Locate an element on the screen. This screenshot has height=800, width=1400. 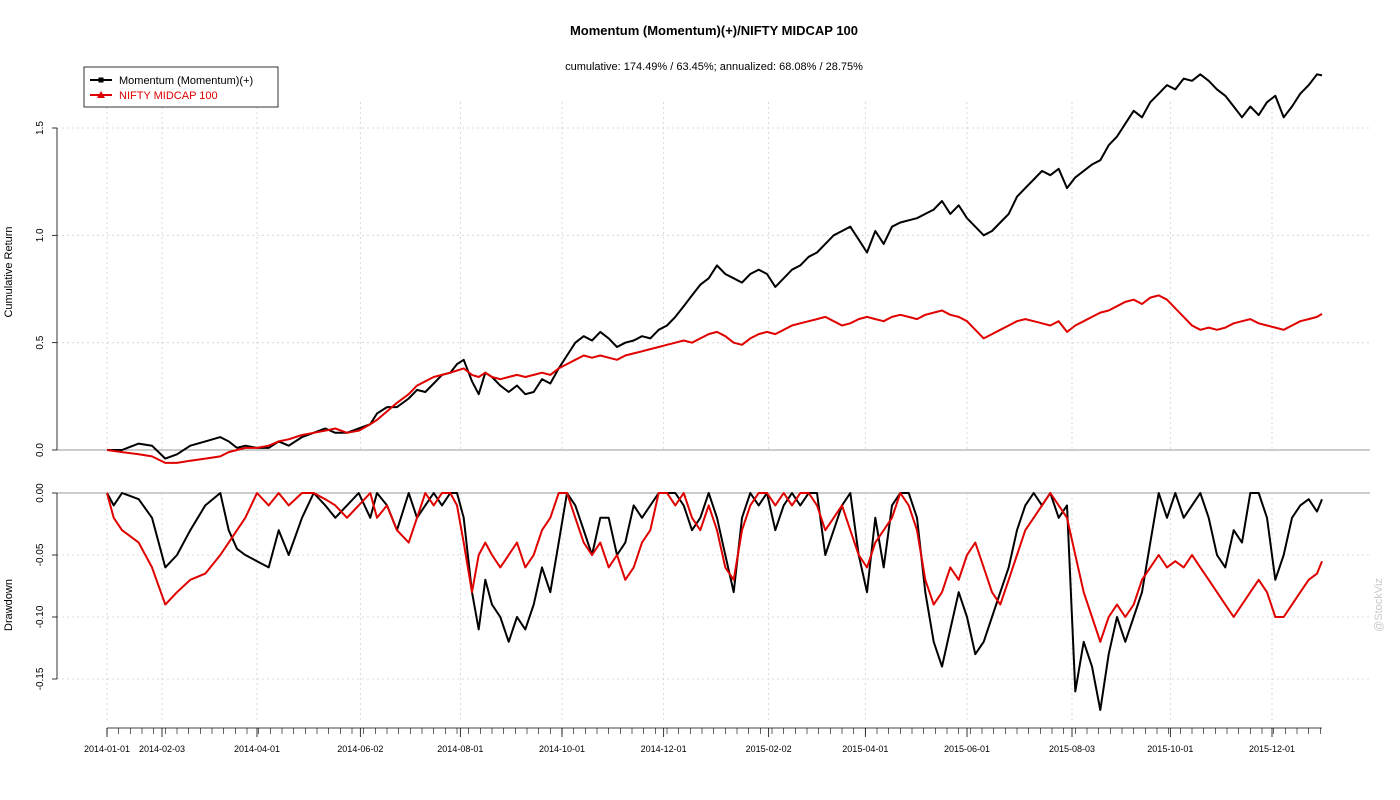
legend-label-momentum: Momentum (Momentum)(+) is located at coordinates (186, 81).